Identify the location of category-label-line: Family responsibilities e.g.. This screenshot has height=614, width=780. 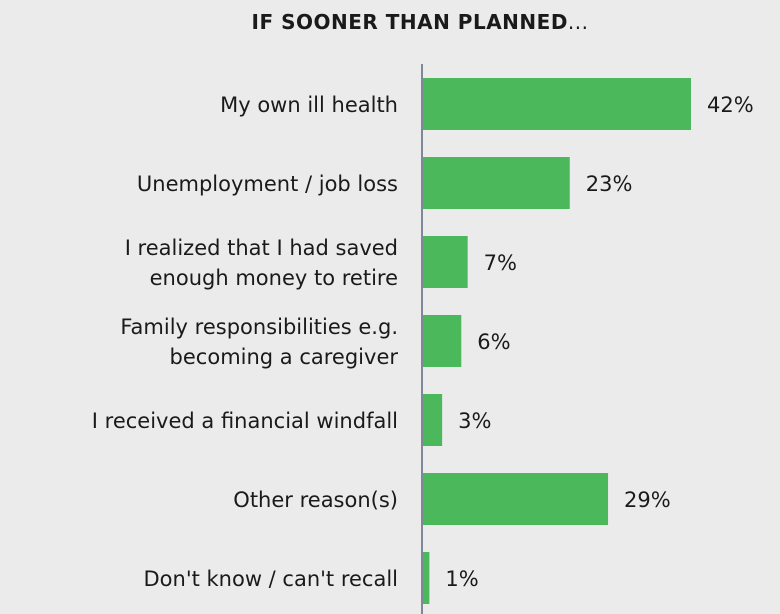
(259, 327).